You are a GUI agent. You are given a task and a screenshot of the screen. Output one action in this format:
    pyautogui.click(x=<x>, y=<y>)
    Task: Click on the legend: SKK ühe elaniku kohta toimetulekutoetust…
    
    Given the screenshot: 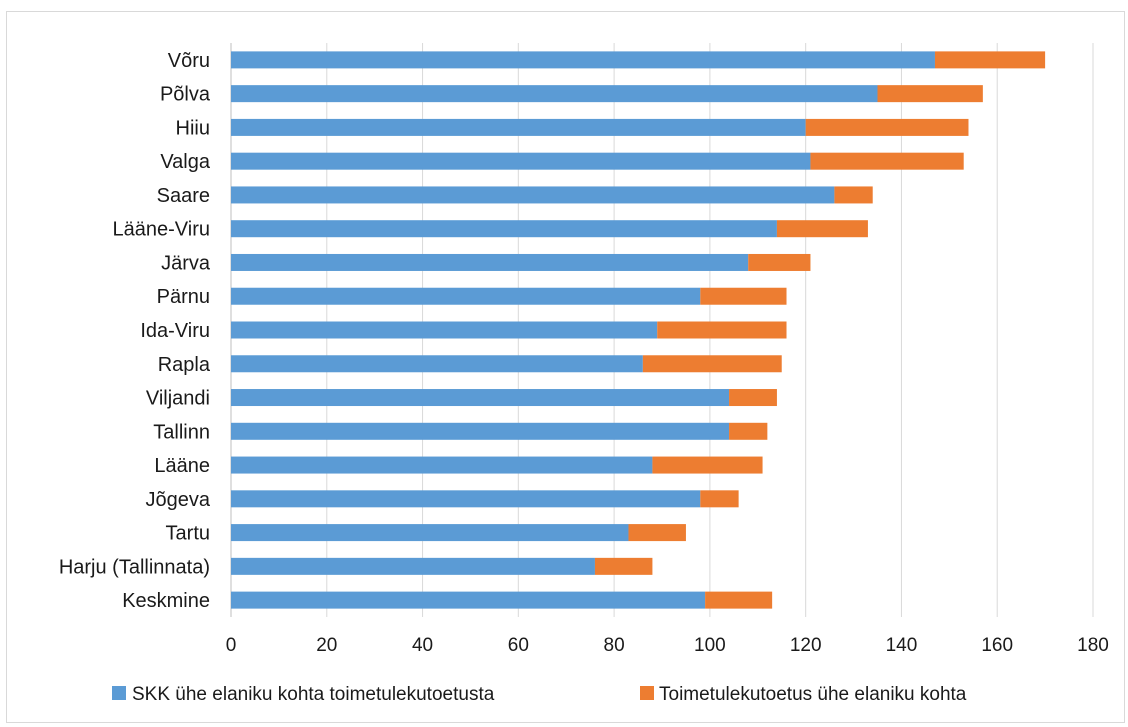 What is the action you would take?
    pyautogui.click(x=539, y=694)
    